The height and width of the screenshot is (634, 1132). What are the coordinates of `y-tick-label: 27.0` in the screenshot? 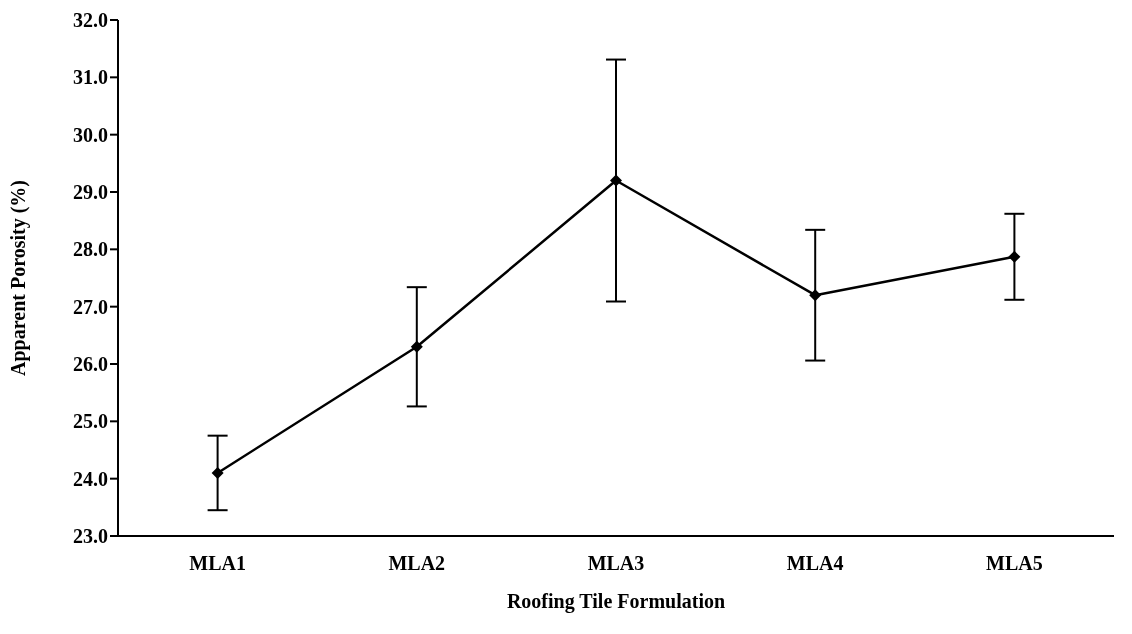 It's located at (90, 306).